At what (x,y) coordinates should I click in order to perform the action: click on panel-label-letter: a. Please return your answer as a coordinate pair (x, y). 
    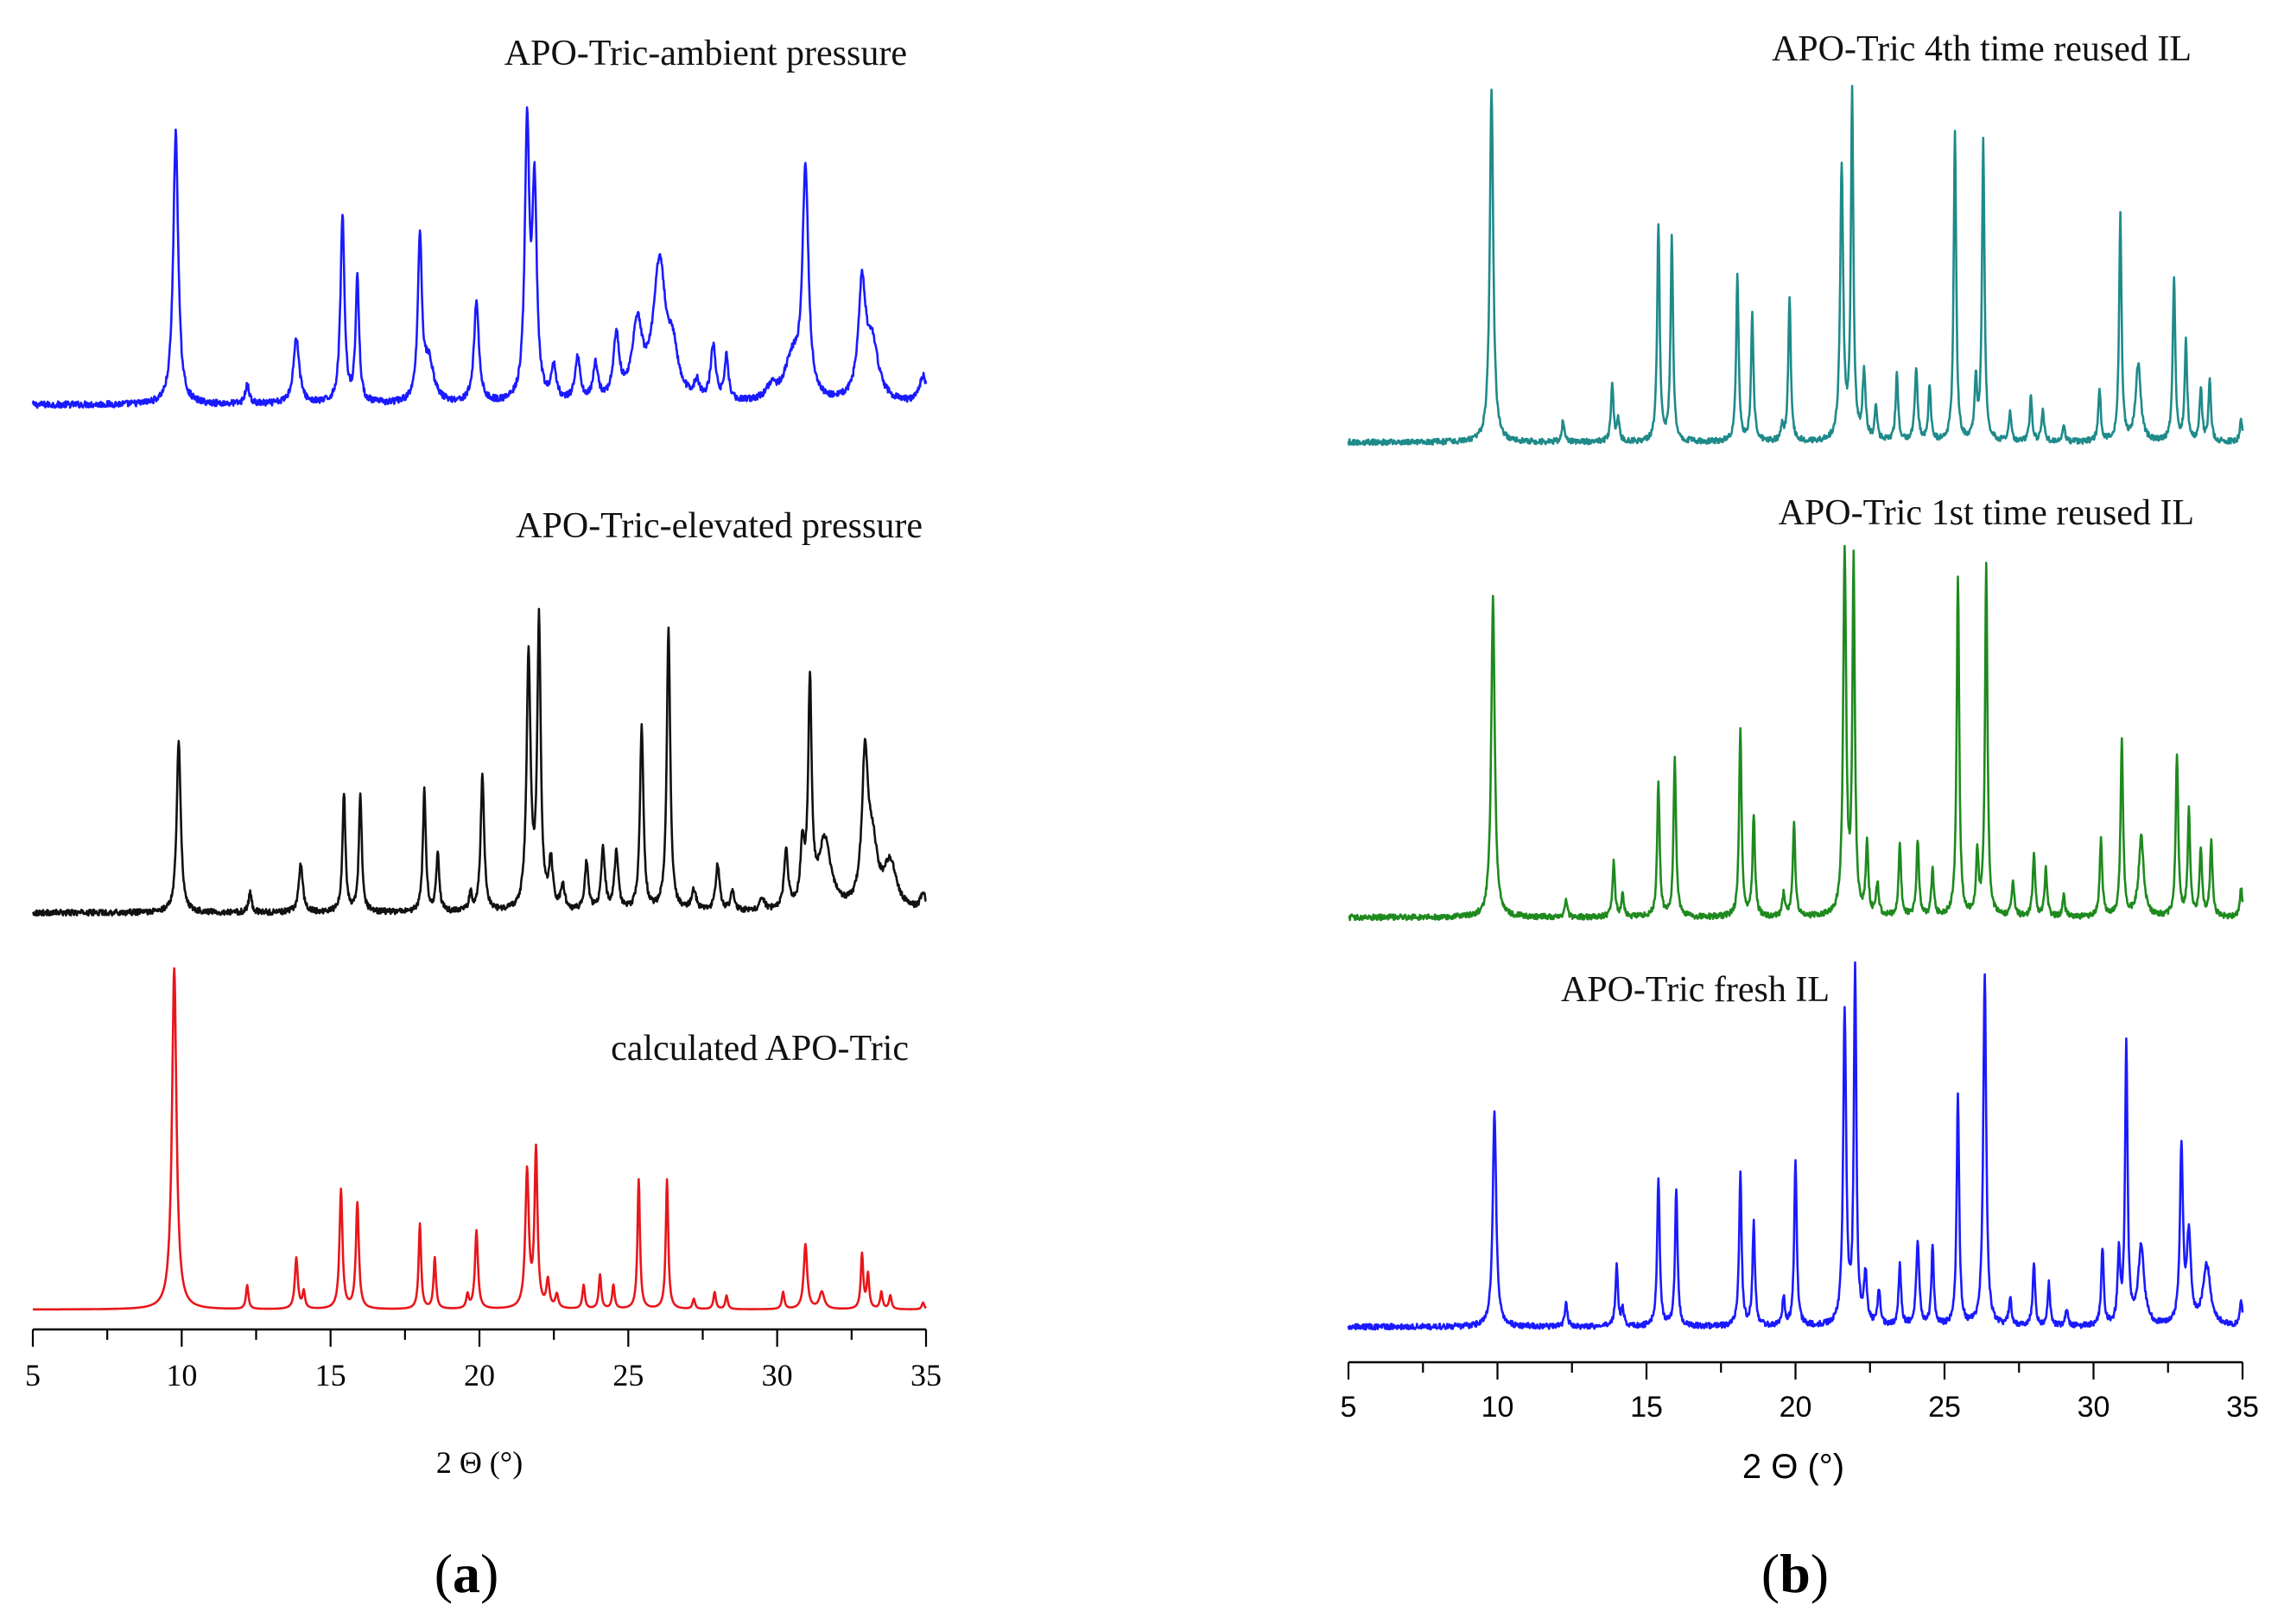
    Looking at the image, I should click on (466, 1573).